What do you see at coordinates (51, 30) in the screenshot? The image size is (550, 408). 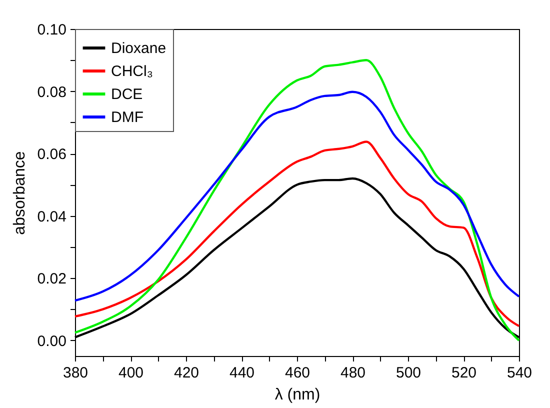 I see `y-tick-label: 0.10` at bounding box center [51, 30].